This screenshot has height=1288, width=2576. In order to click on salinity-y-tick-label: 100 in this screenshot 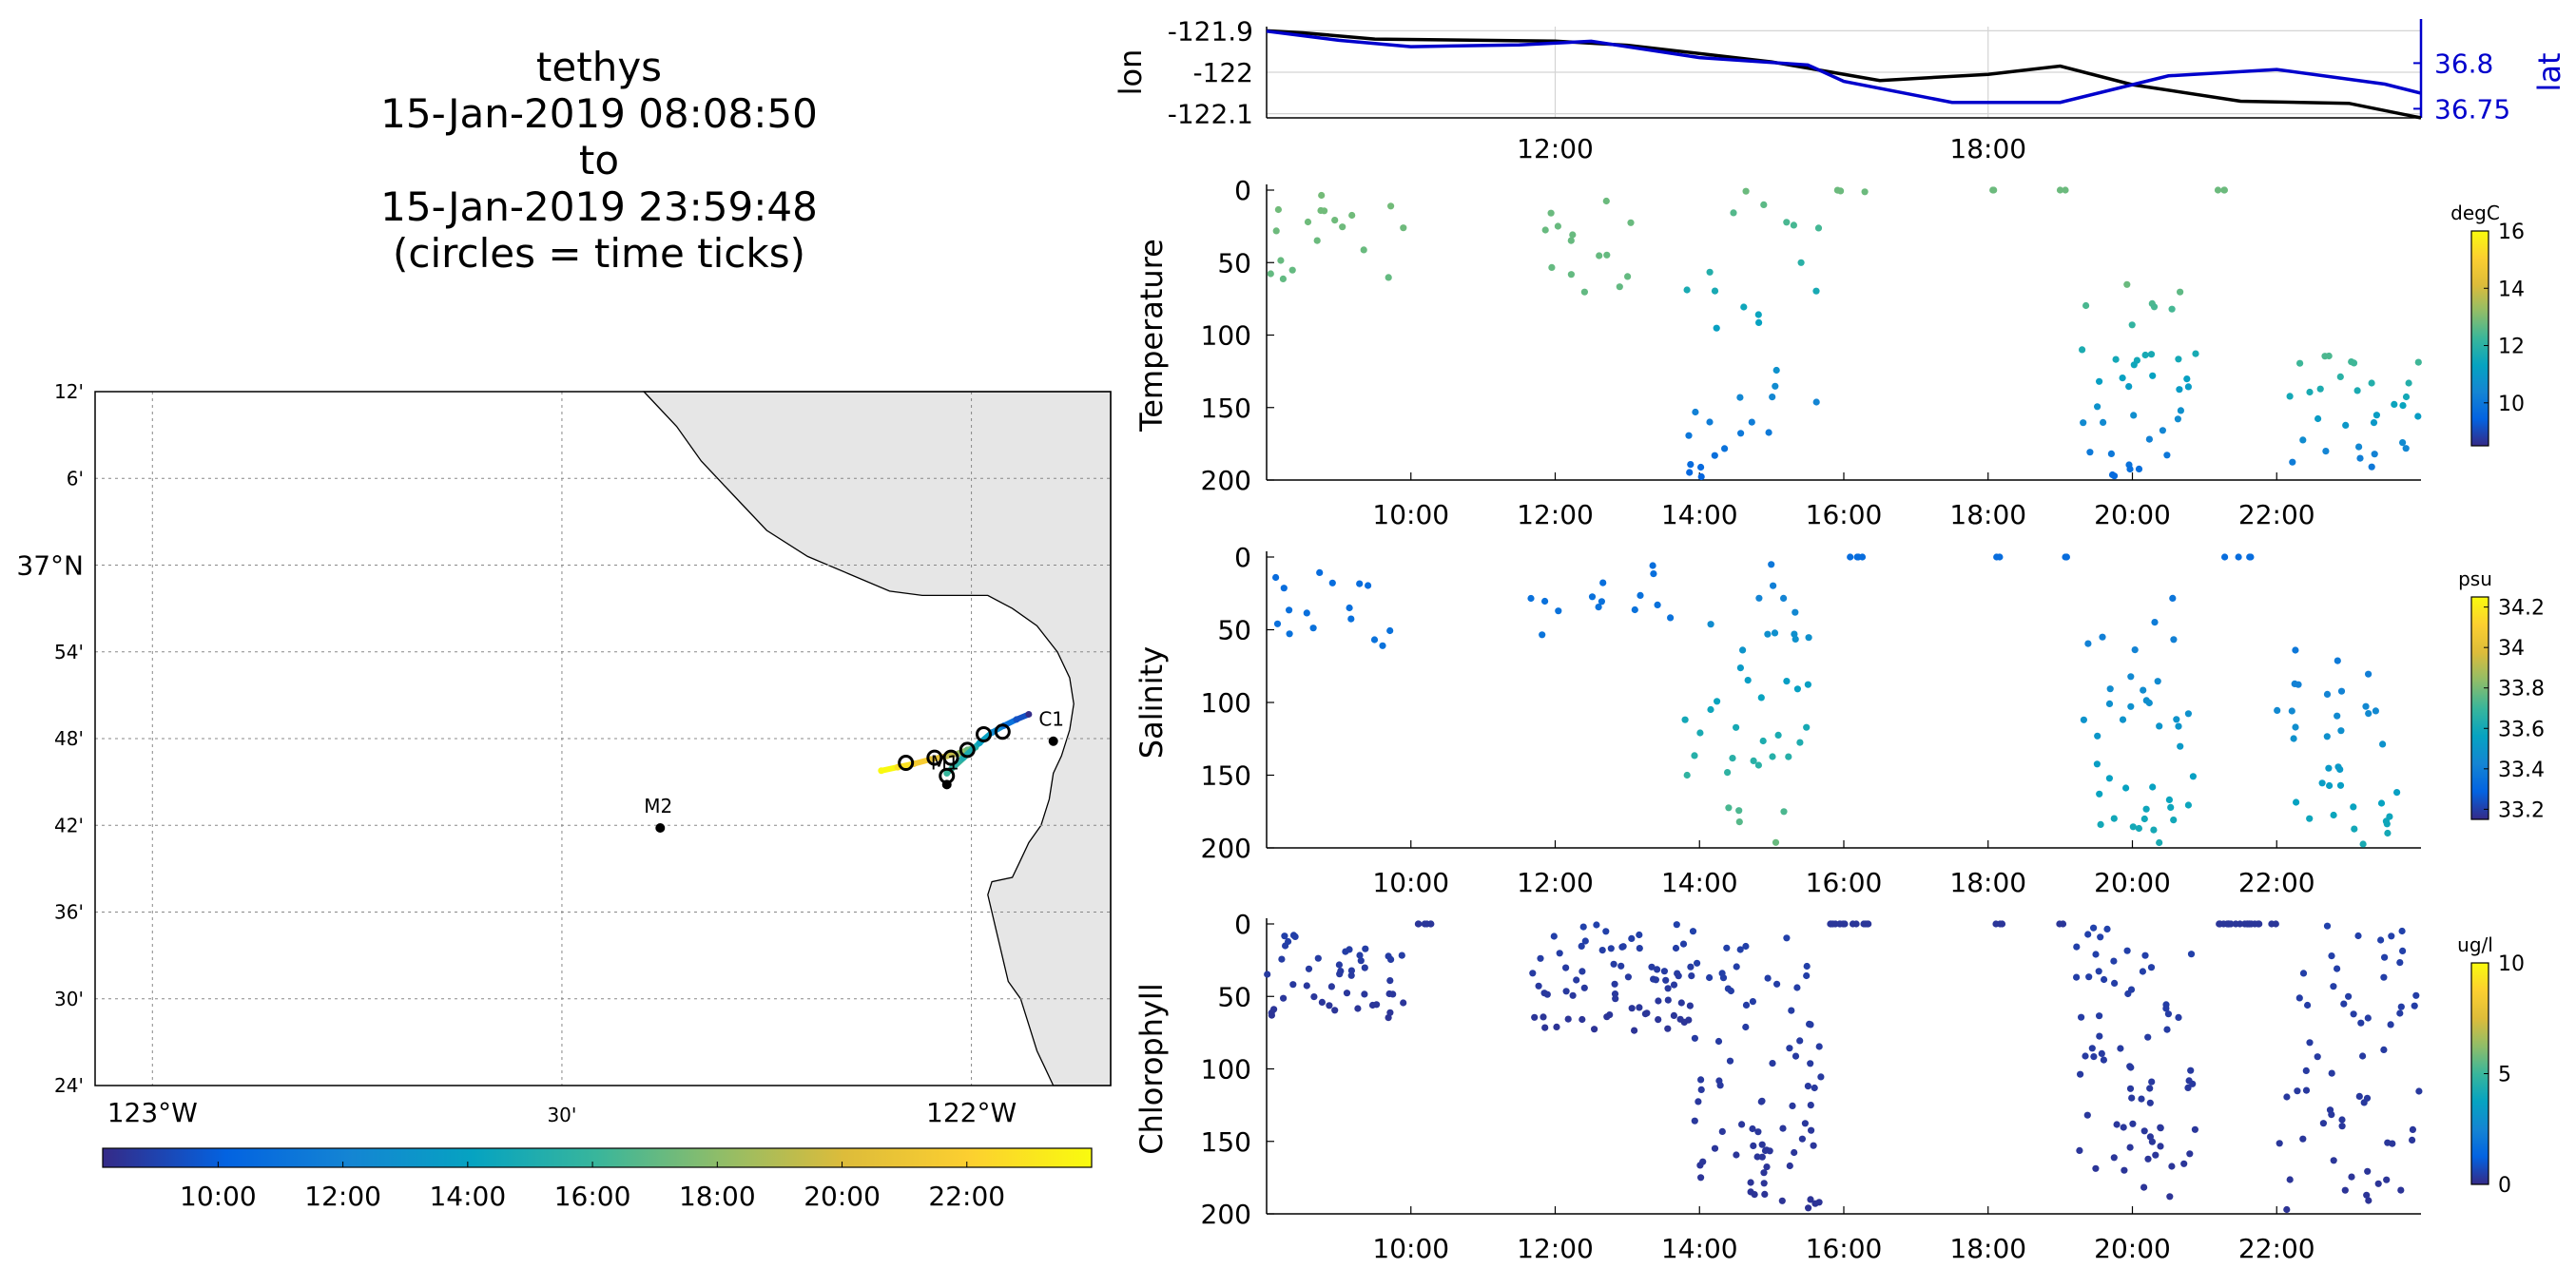, I will do `click(1226, 703)`.